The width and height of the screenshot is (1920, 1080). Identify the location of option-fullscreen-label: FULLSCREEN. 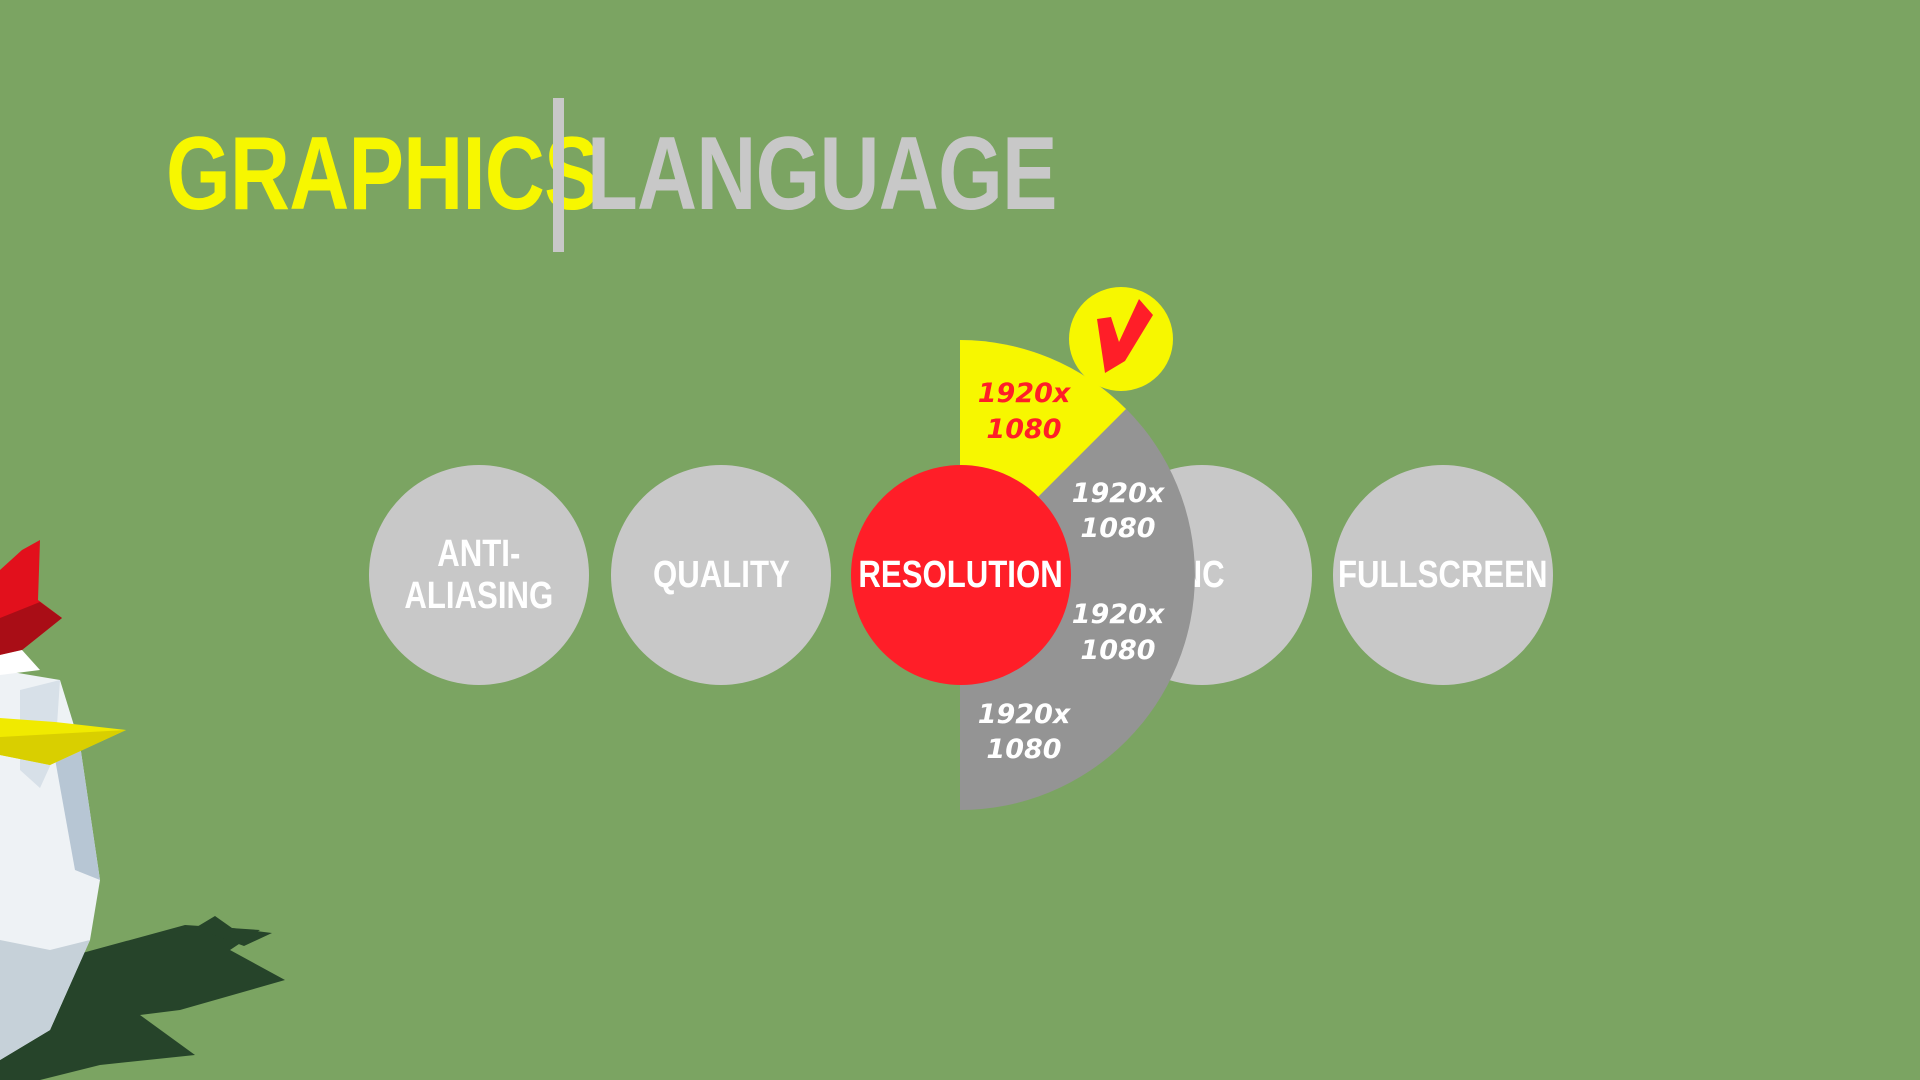
(1443, 575).